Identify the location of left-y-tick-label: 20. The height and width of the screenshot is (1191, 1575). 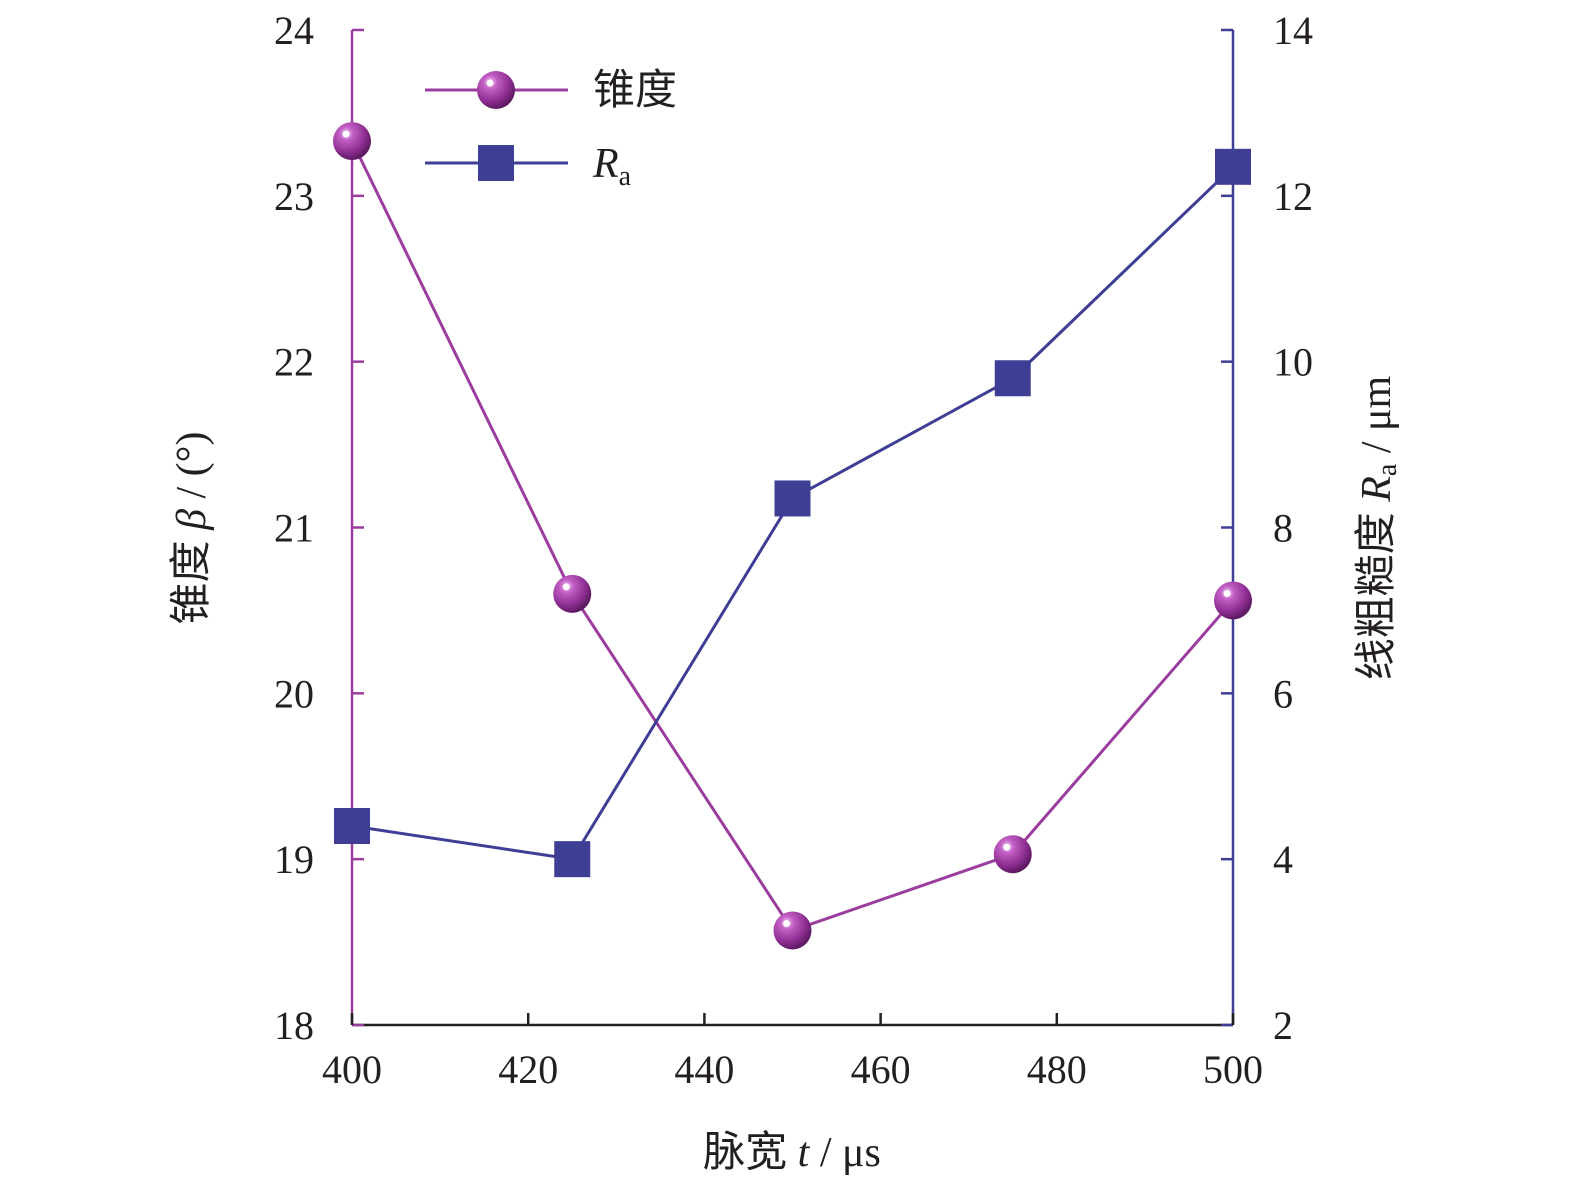
(294, 693).